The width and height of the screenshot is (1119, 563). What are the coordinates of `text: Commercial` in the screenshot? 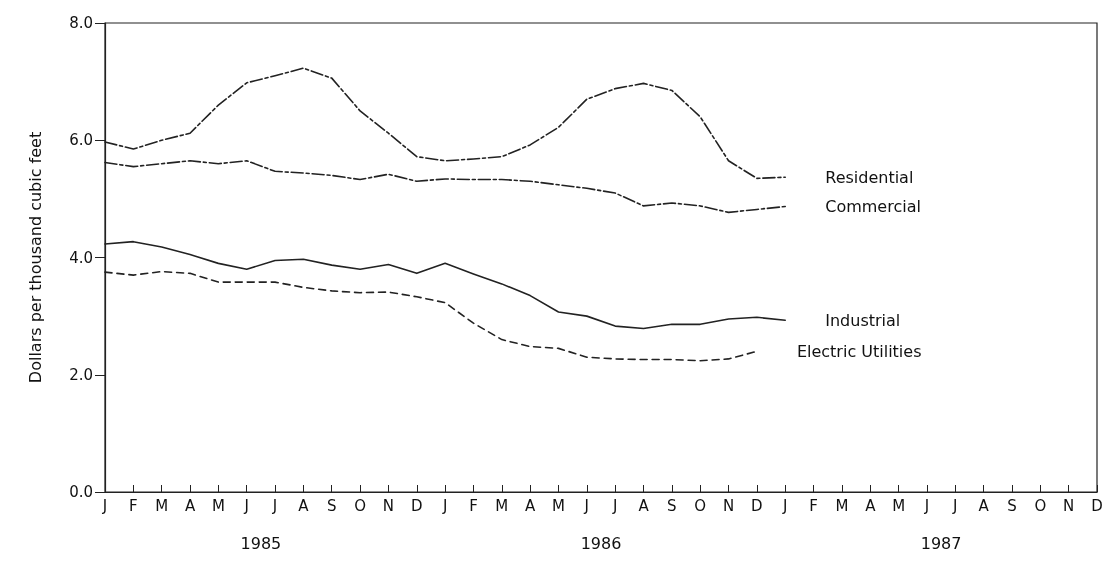 It's located at (873, 206).